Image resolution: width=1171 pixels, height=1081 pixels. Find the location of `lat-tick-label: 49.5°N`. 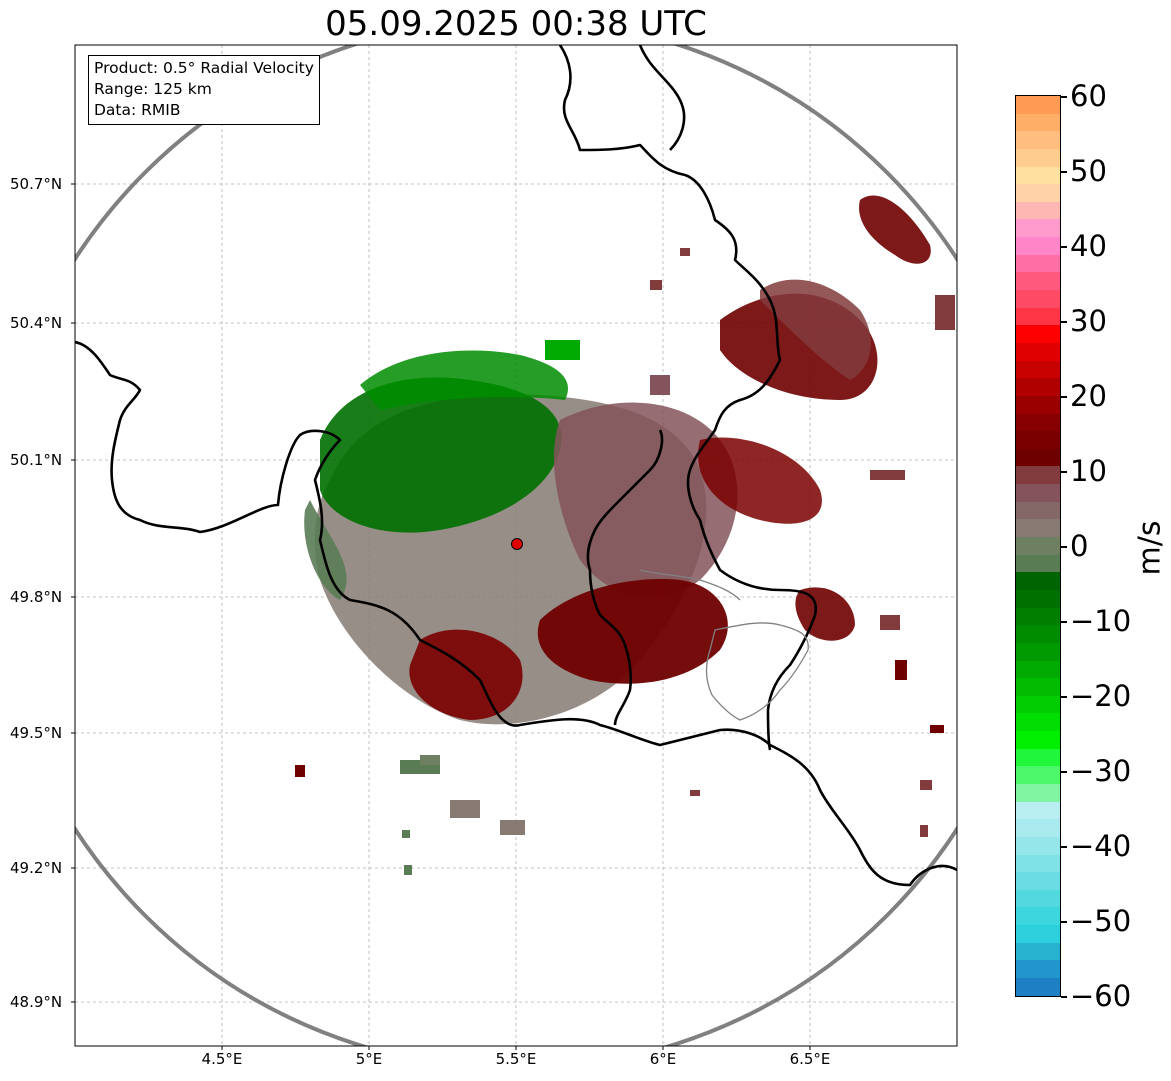

lat-tick-label: 49.5°N is located at coordinates (36, 733).